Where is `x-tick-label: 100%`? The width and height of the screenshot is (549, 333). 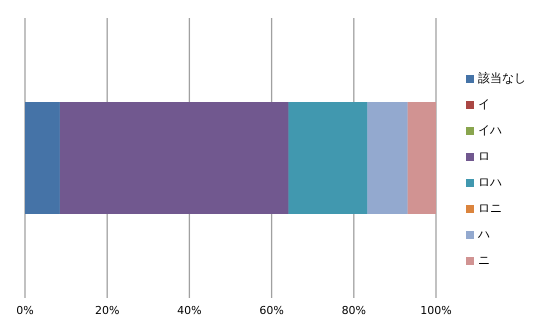
x-tick-label: 100% is located at coordinates (436, 310).